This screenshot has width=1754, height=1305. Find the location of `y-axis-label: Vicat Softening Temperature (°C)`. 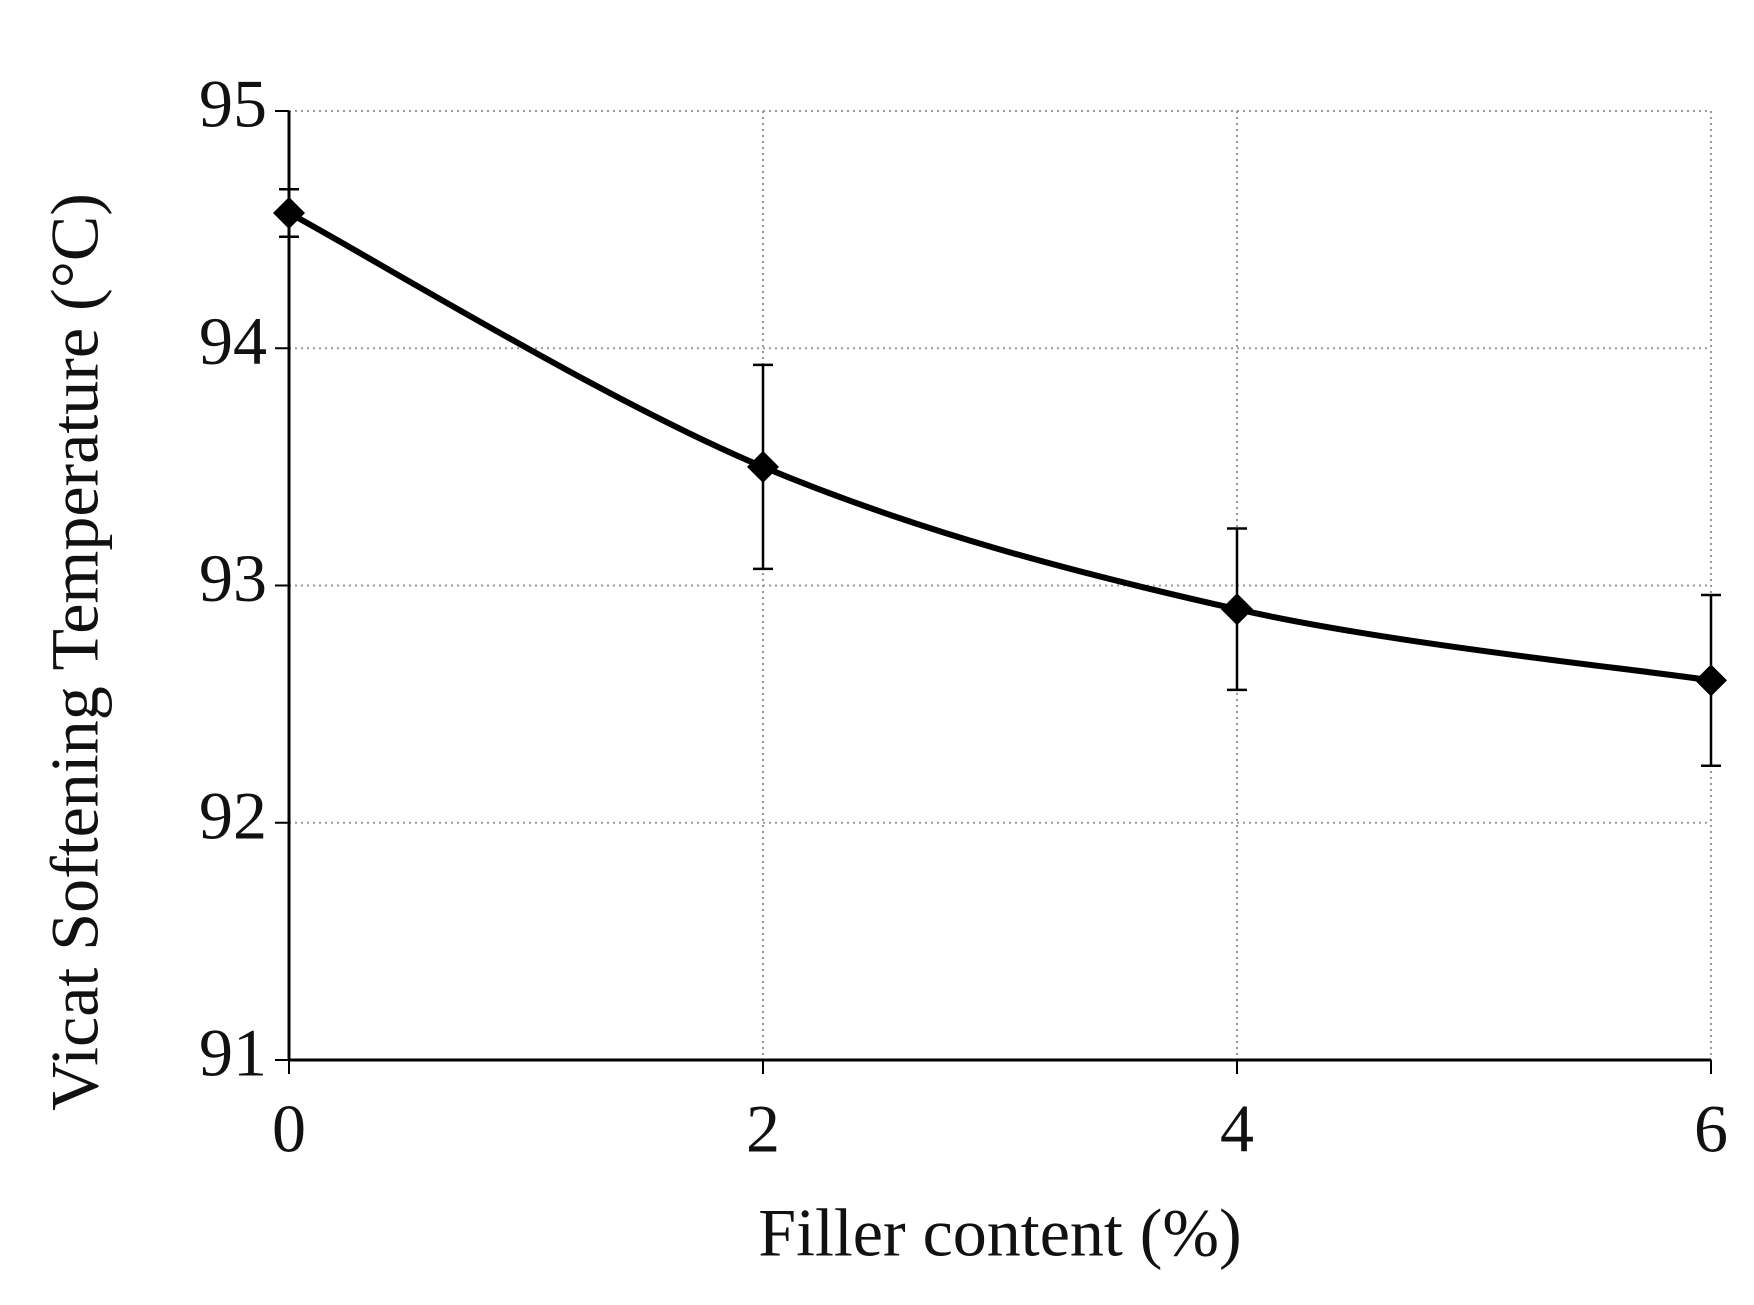

y-axis-label: Vicat Softening Temperature (°C) is located at coordinates (75, 652).